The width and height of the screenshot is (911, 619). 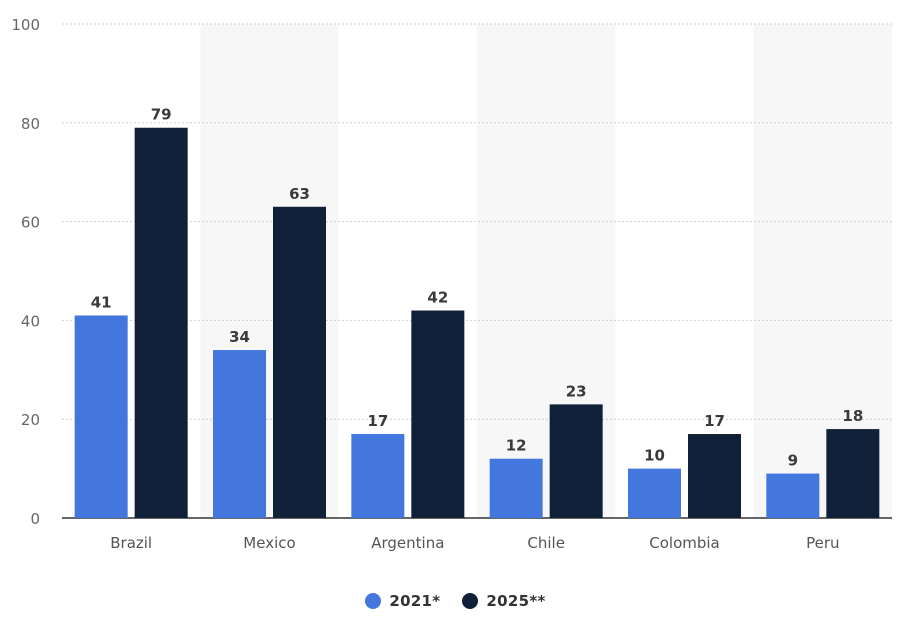 What do you see at coordinates (455, 601) in the screenshot?
I see `legend: 2021* 2025**` at bounding box center [455, 601].